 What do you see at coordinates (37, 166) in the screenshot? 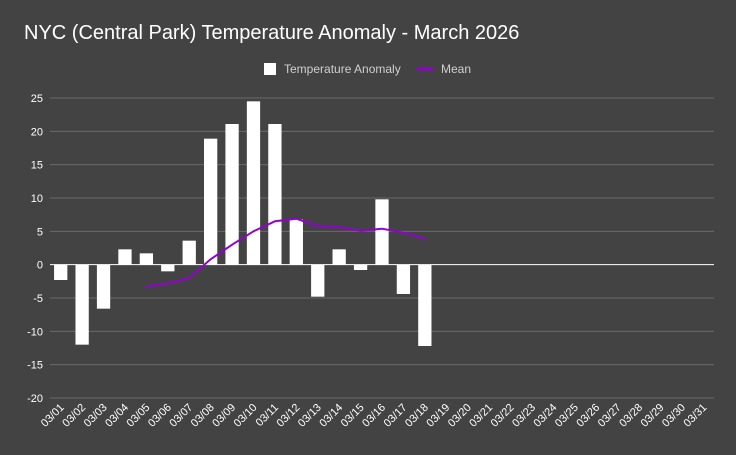
I see `y-tick-label: 15` at bounding box center [37, 166].